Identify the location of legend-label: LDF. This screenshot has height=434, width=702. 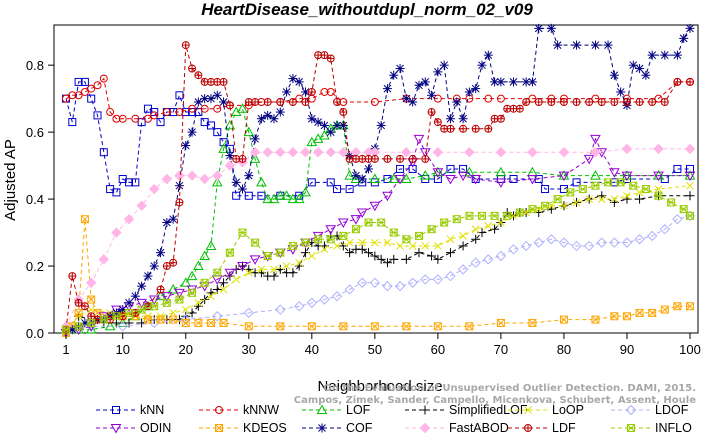
(564, 427).